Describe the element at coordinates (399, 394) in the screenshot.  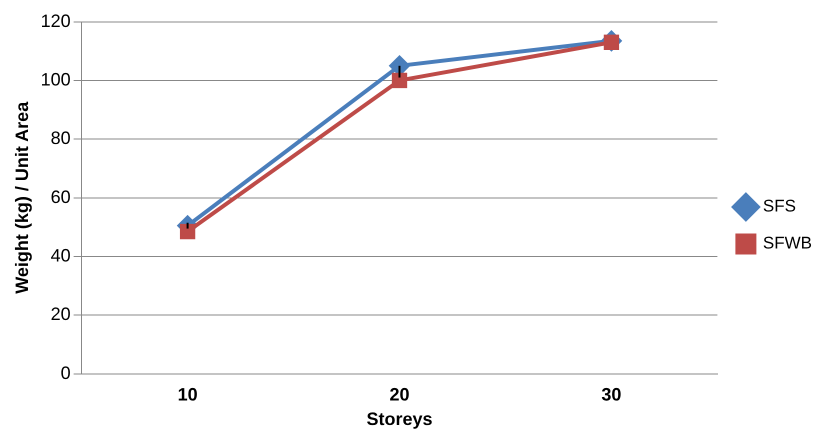
I see `x-tick-label: 20` at that location.